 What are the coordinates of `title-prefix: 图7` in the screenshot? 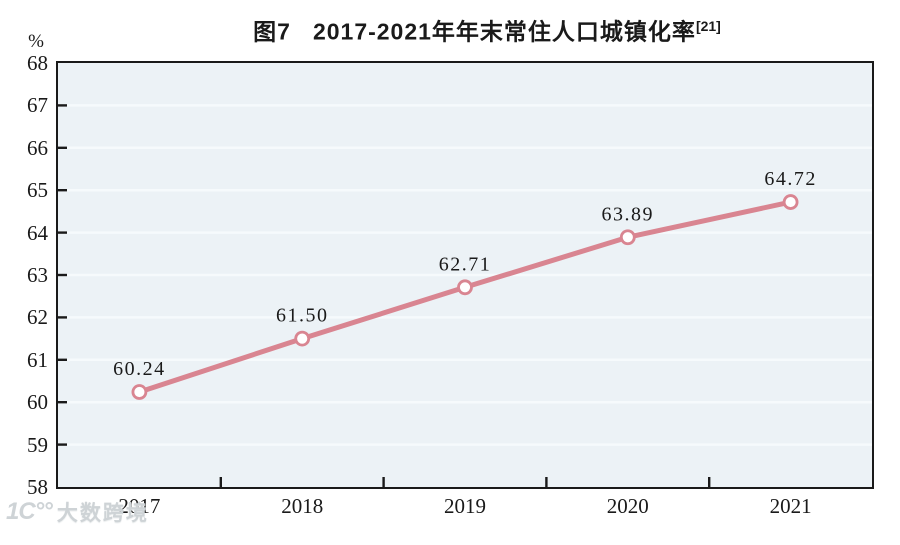 It's located at (272, 31).